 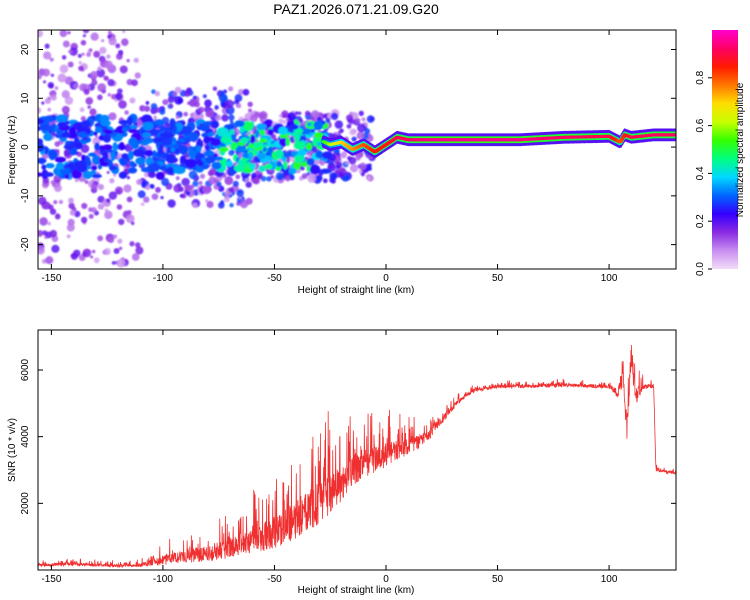 What do you see at coordinates (386, 278) in the screenshot?
I see `x-tick-label: 0` at bounding box center [386, 278].